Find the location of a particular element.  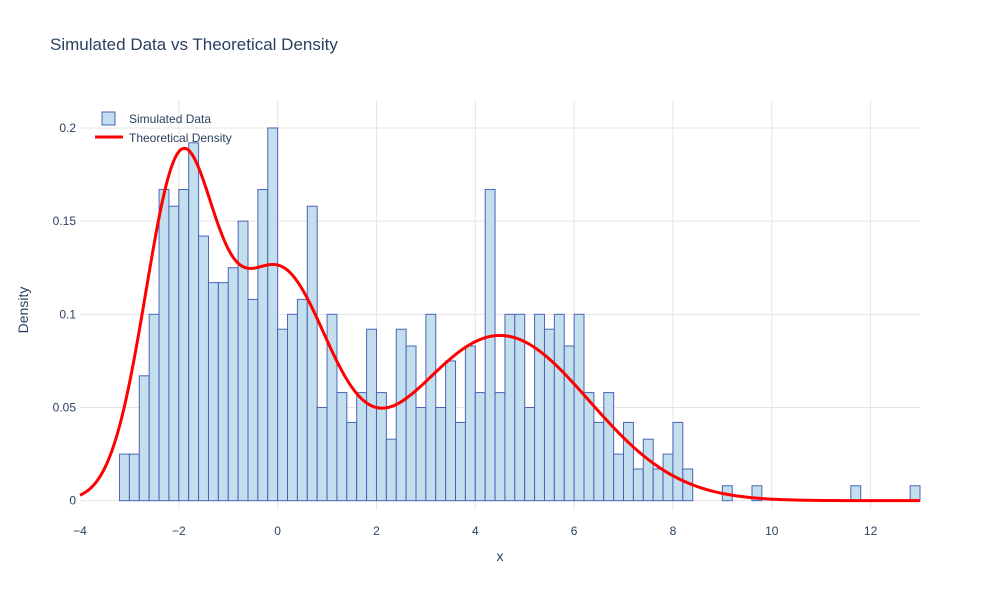

y-tick-label: 0.2 is located at coordinates (67, 128).